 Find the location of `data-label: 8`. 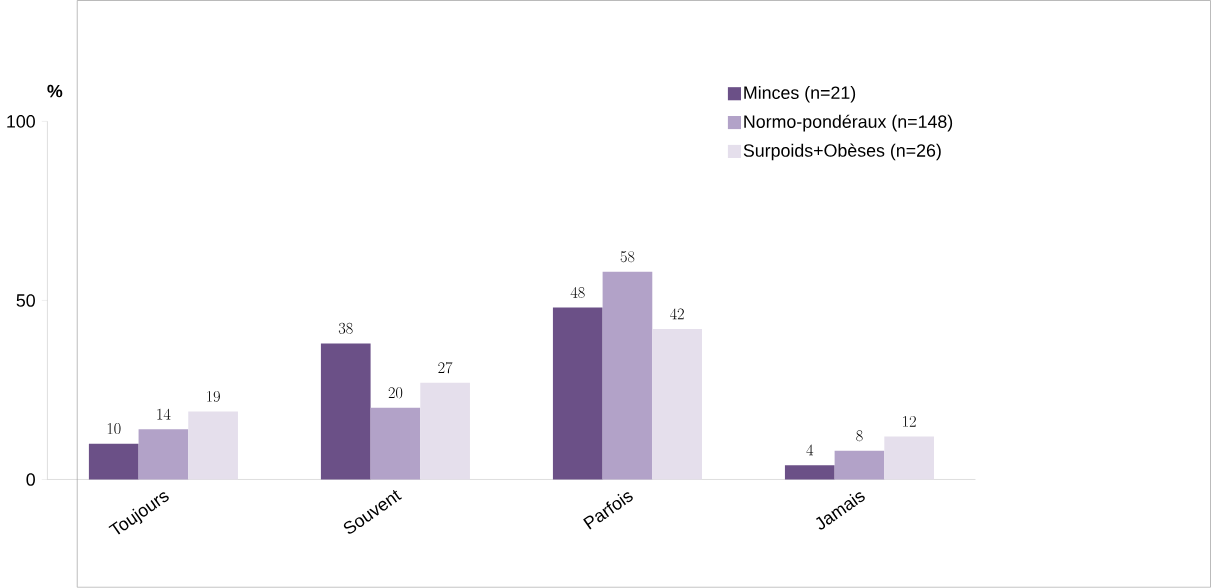

data-label: 8 is located at coordinates (859, 436).